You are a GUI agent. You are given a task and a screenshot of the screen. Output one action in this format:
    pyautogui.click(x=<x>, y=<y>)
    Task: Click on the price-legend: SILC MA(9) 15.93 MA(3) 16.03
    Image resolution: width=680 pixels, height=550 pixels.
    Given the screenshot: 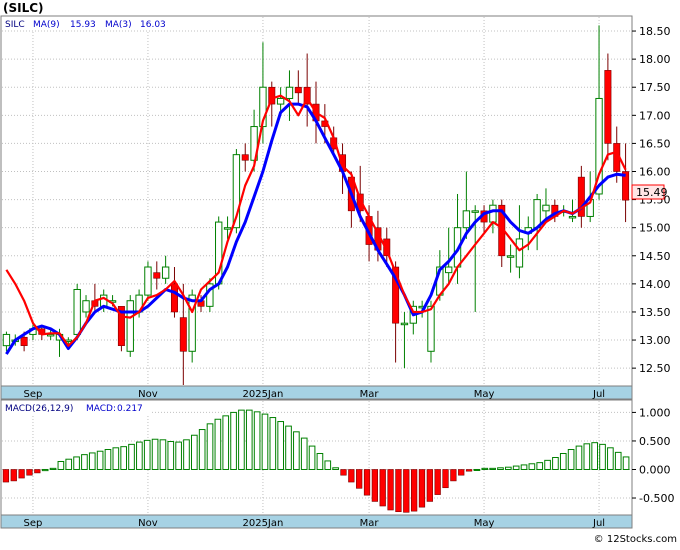 What is the action you would take?
    pyautogui.click(x=86, y=23)
    